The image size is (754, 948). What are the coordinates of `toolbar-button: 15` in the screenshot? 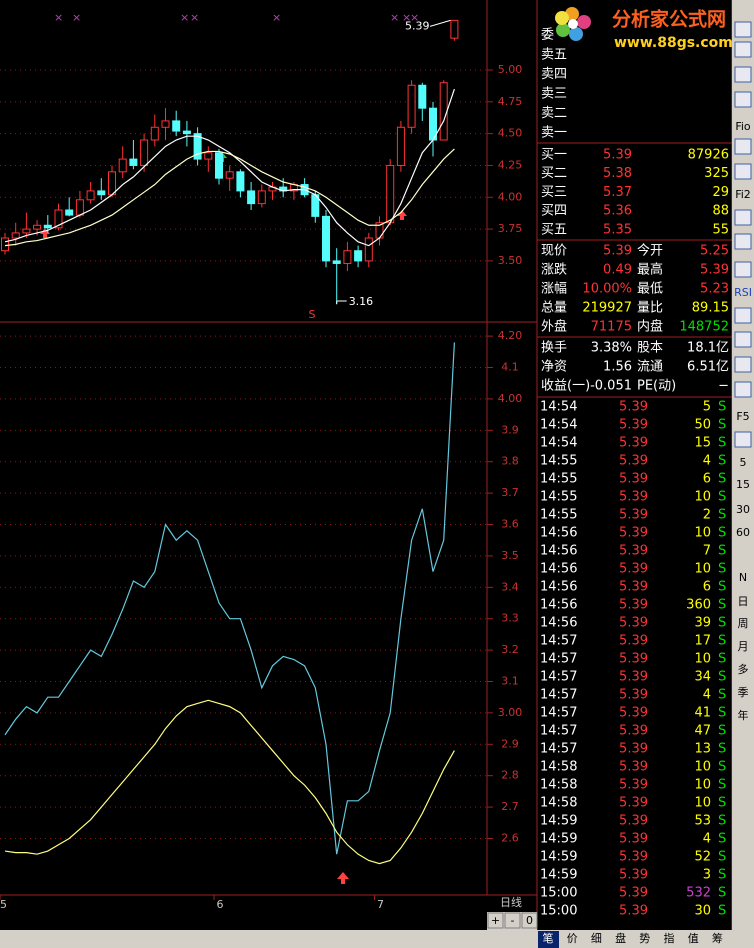 It's located at (743, 484).